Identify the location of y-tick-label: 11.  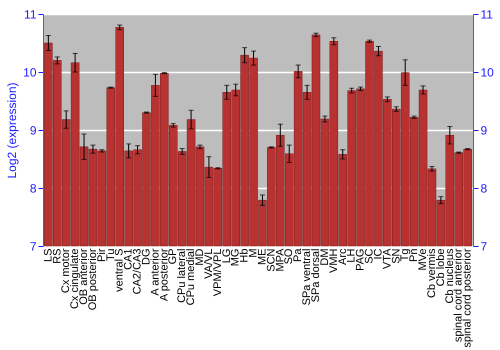
(30, 15).